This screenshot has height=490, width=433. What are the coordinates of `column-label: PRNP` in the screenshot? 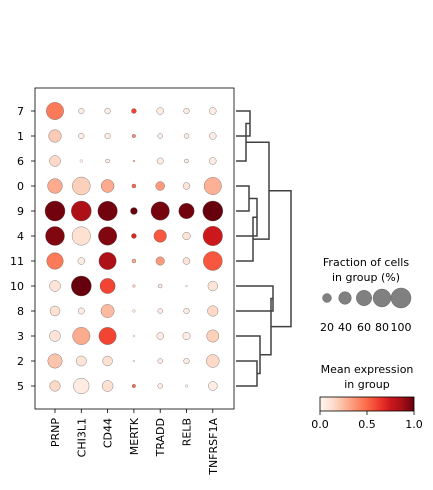 It's located at (55, 433).